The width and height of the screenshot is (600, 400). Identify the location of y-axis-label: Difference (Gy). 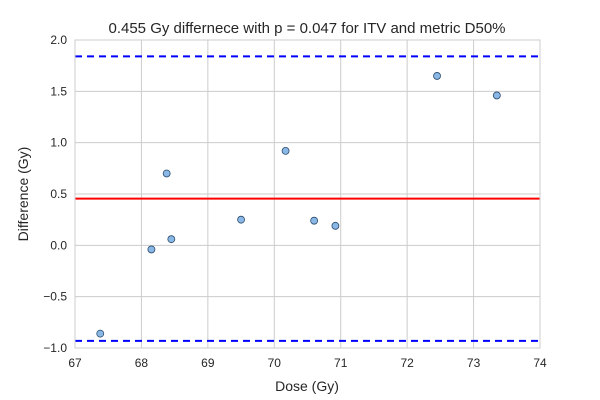
(23, 194).